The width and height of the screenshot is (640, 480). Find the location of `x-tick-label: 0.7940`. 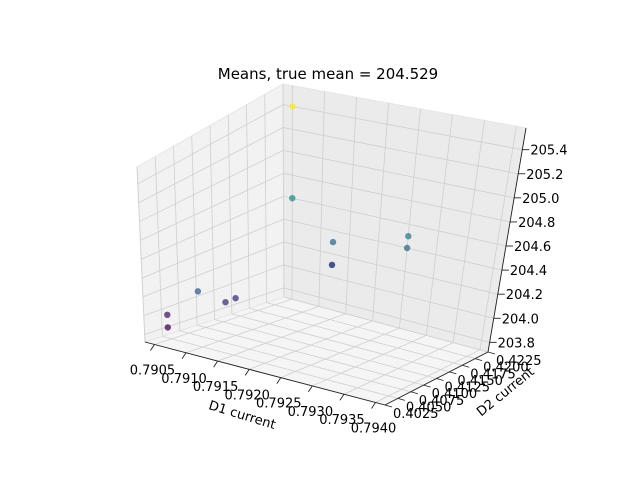

x-tick-label: 0.7940 is located at coordinates (374, 429).